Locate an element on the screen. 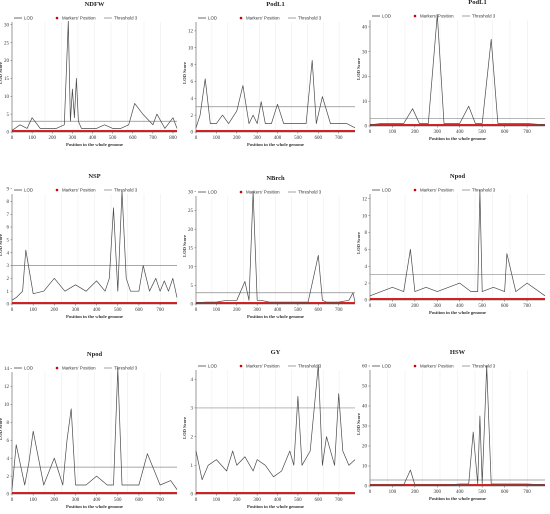 This screenshot has width=550, height=514. panel-title: NBrch is located at coordinates (275, 178).